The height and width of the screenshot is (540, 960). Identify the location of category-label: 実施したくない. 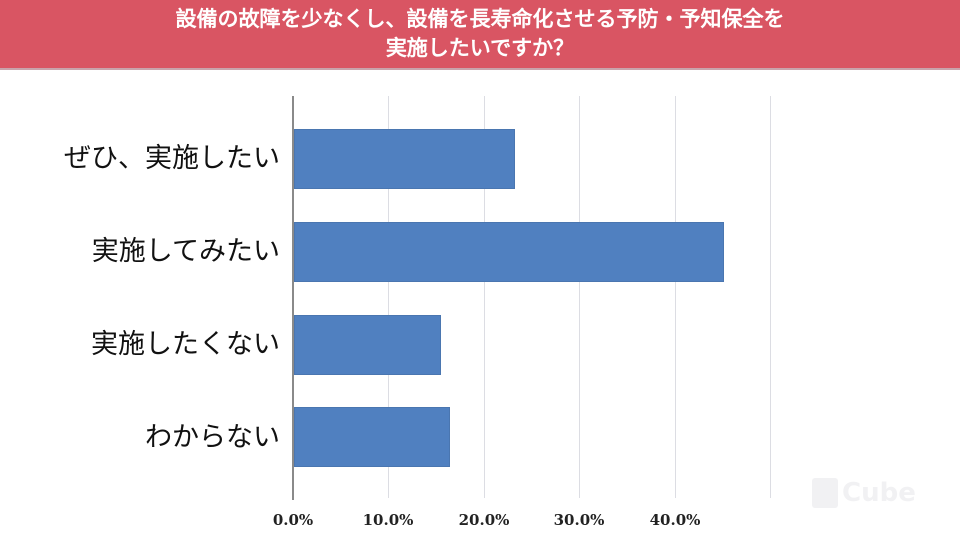
(185, 344).